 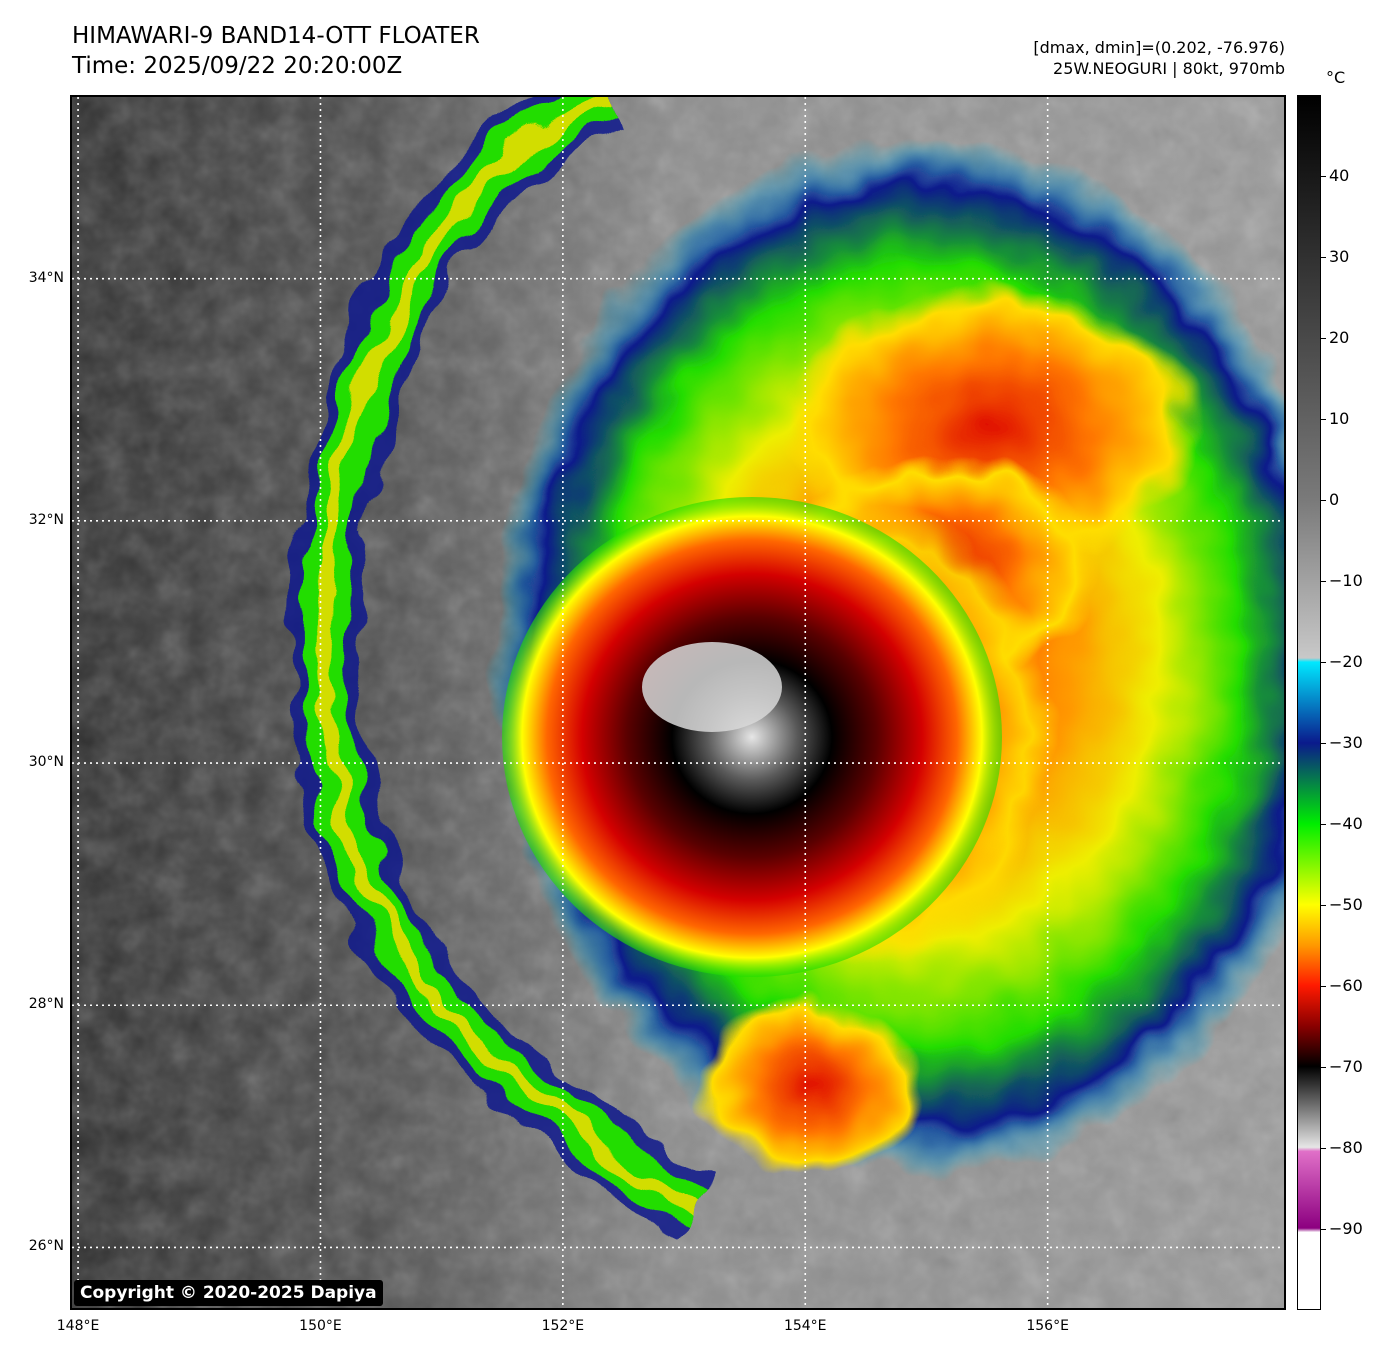 I want to click on colorbar-tick-label: −10, so click(x=1346, y=580).